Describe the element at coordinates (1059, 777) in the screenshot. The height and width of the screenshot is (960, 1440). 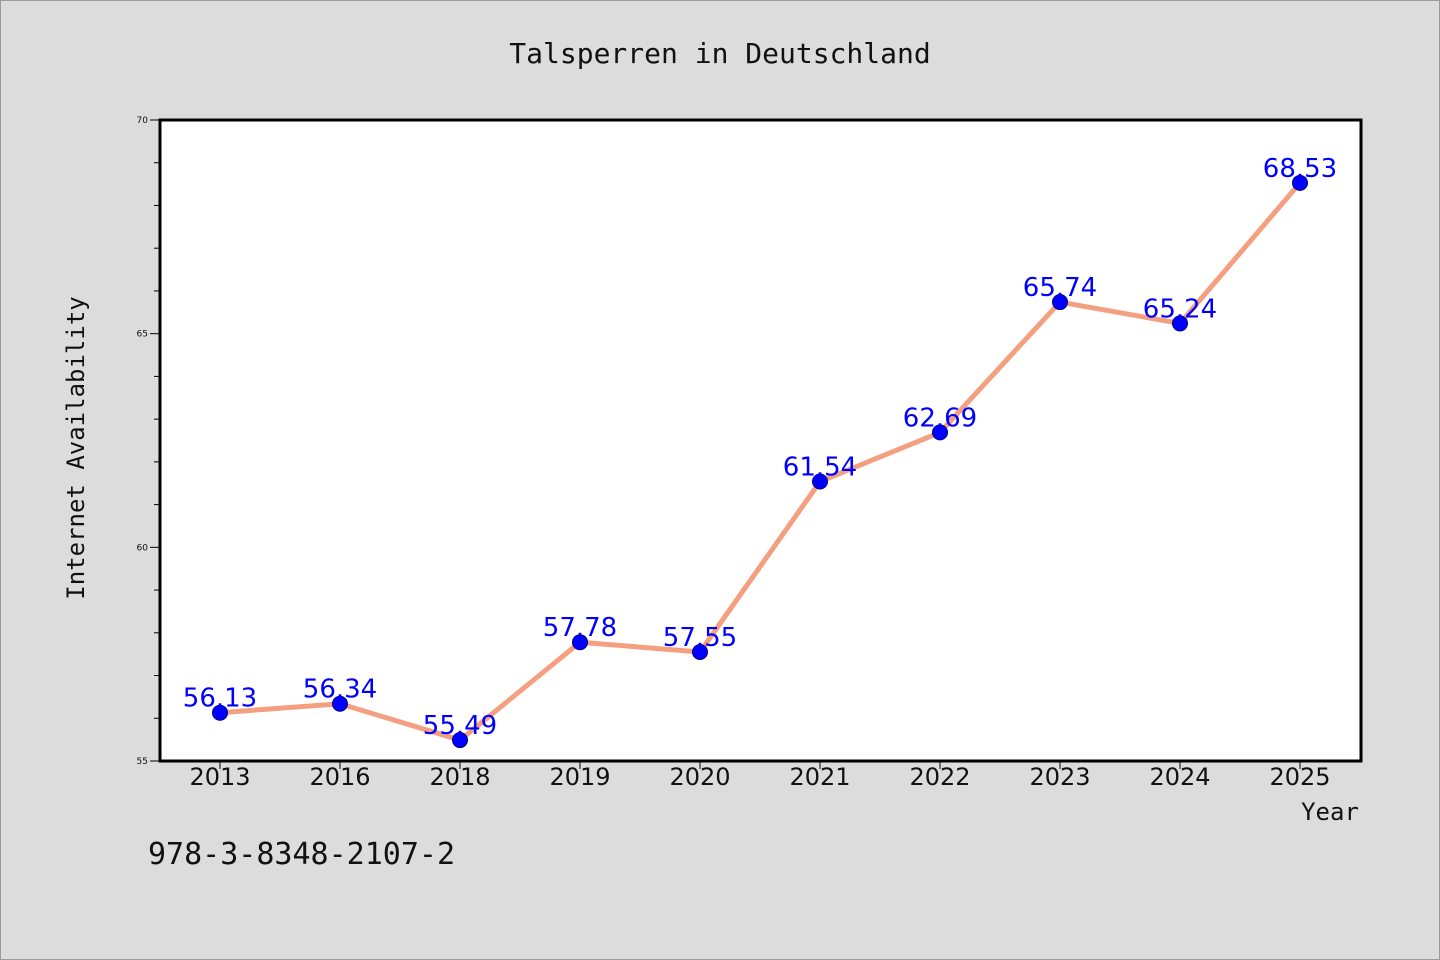
I see `x-tick-label: 2023` at that location.